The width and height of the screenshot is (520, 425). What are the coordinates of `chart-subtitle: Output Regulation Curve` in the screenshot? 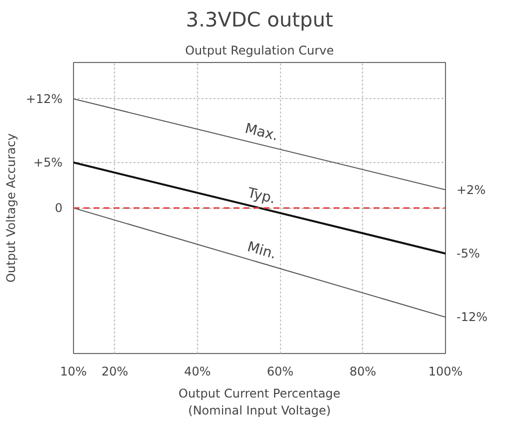 It's located at (259, 51).